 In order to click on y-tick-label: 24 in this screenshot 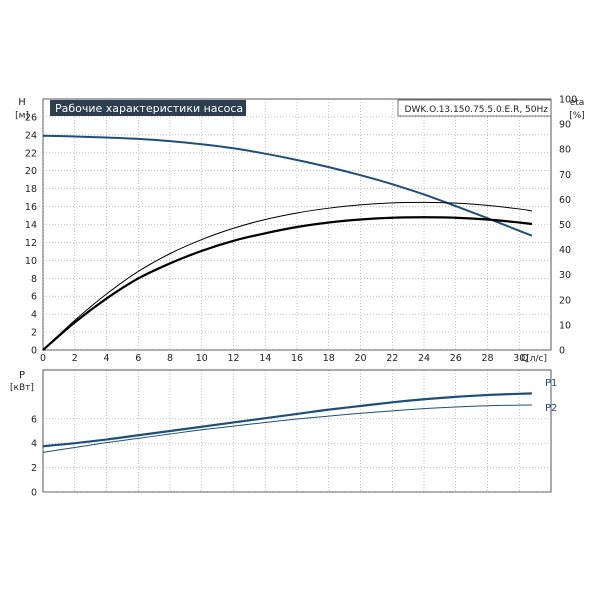, I will do `click(31, 135)`.